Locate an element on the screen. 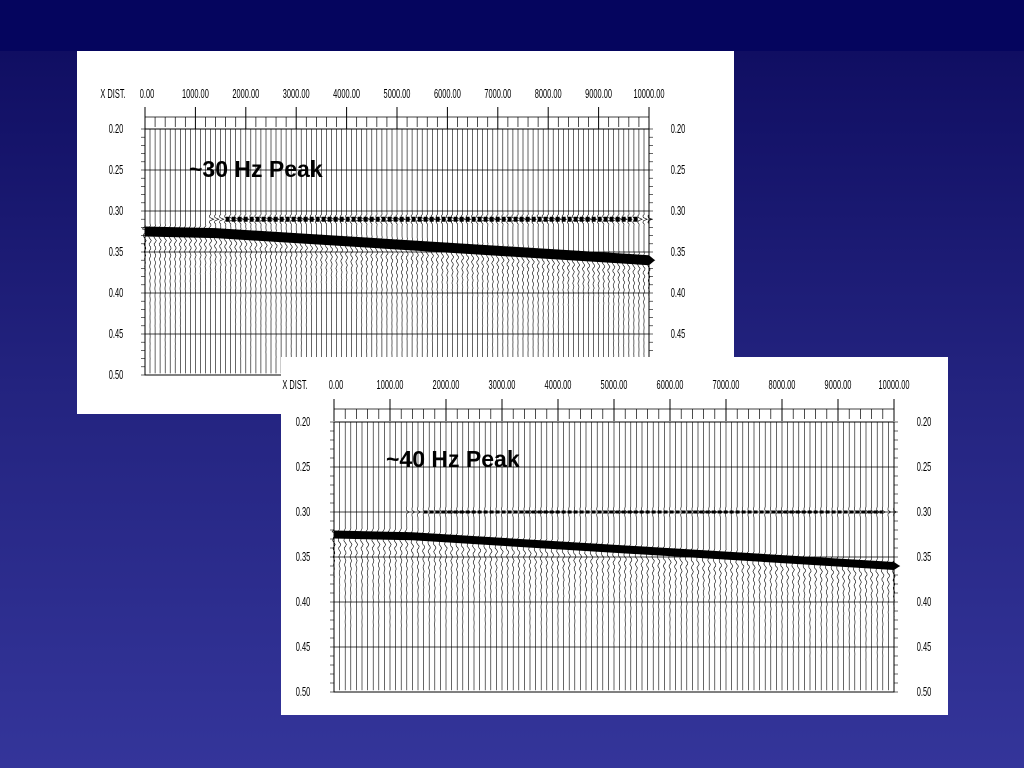 Image resolution: width=1024 pixels, height=768 pixels. y-tick-label-left: 0.45 is located at coordinates (116, 334).